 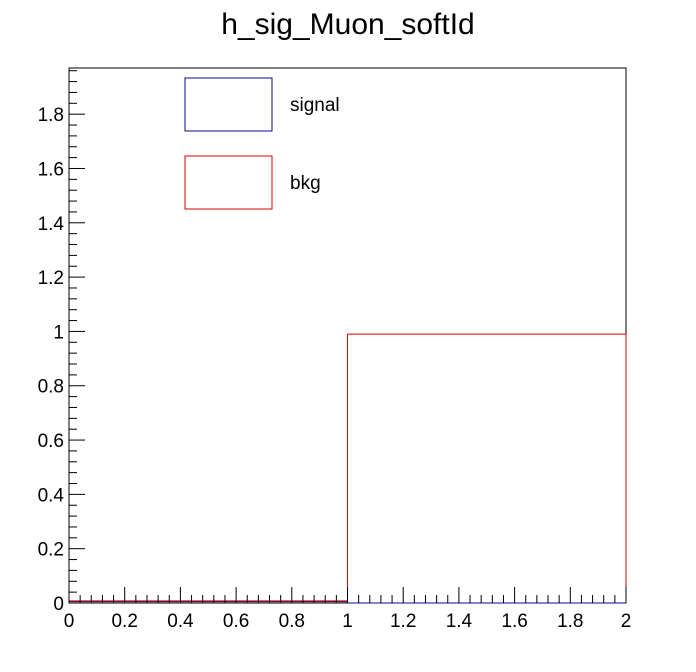 What do you see at coordinates (459, 621) in the screenshot?
I see `x-tick-label: 1.4` at bounding box center [459, 621].